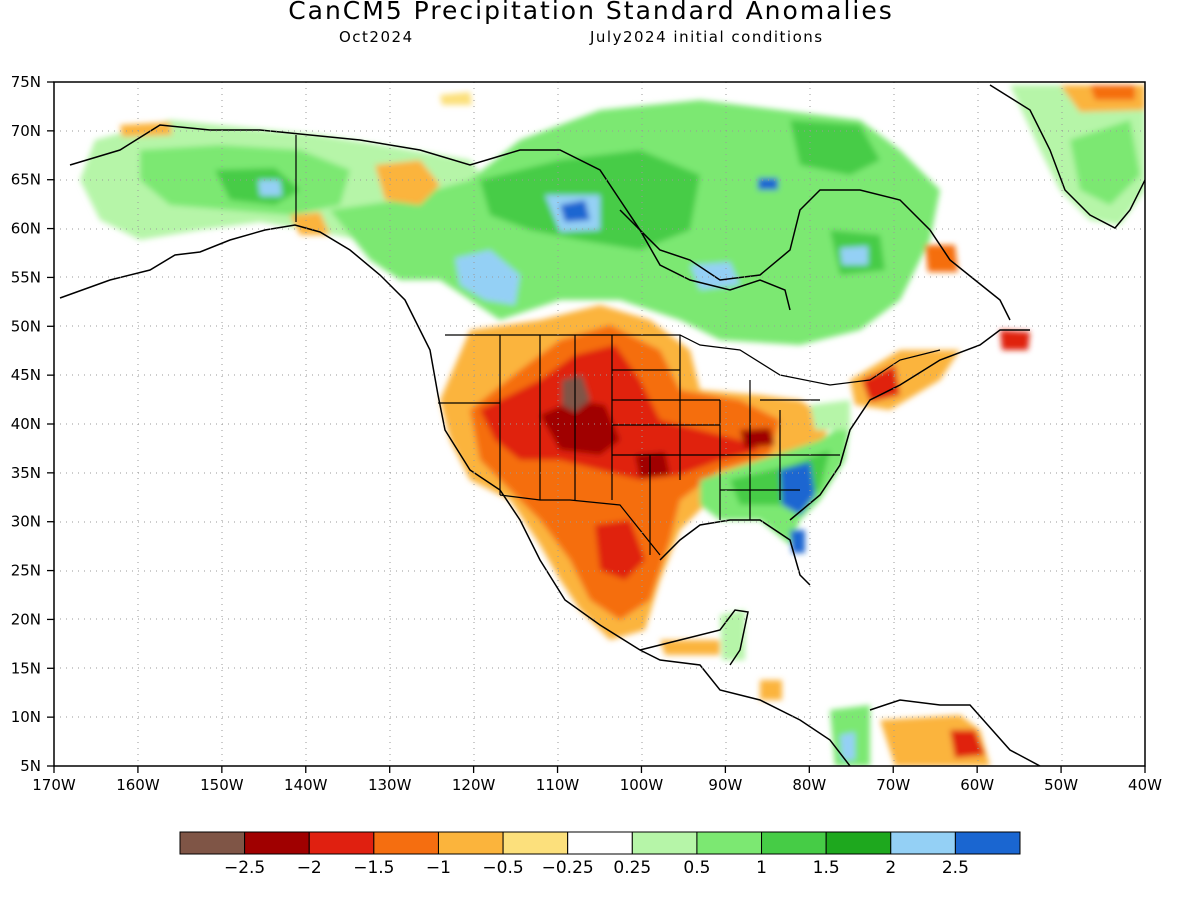  I want to click on colorbar-label: −1, so click(438, 868).